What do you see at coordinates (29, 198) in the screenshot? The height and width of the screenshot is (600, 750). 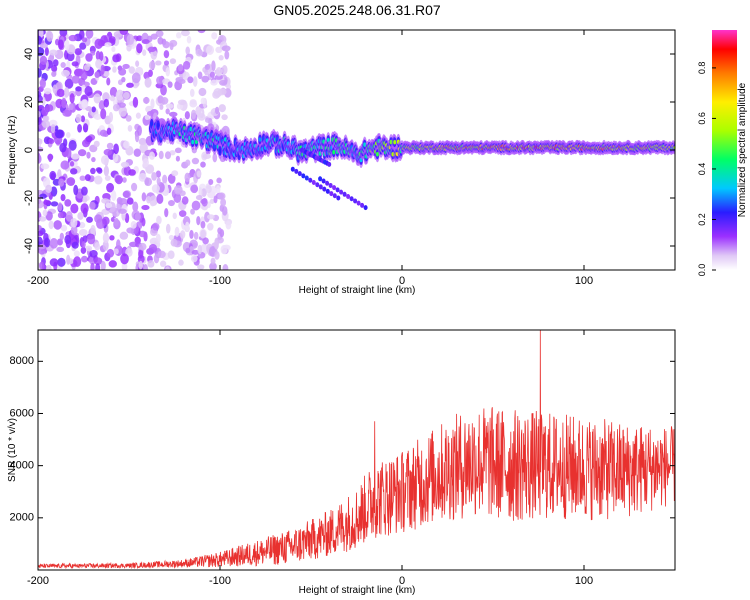 I see `y-tick-label: -20` at bounding box center [29, 198].